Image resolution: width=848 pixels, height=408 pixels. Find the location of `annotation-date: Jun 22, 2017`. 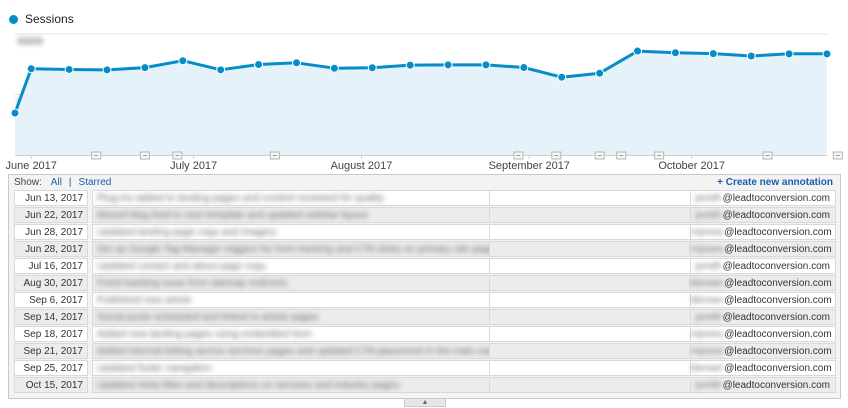

annotation-date: Jun 22, 2017 is located at coordinates (51, 215).